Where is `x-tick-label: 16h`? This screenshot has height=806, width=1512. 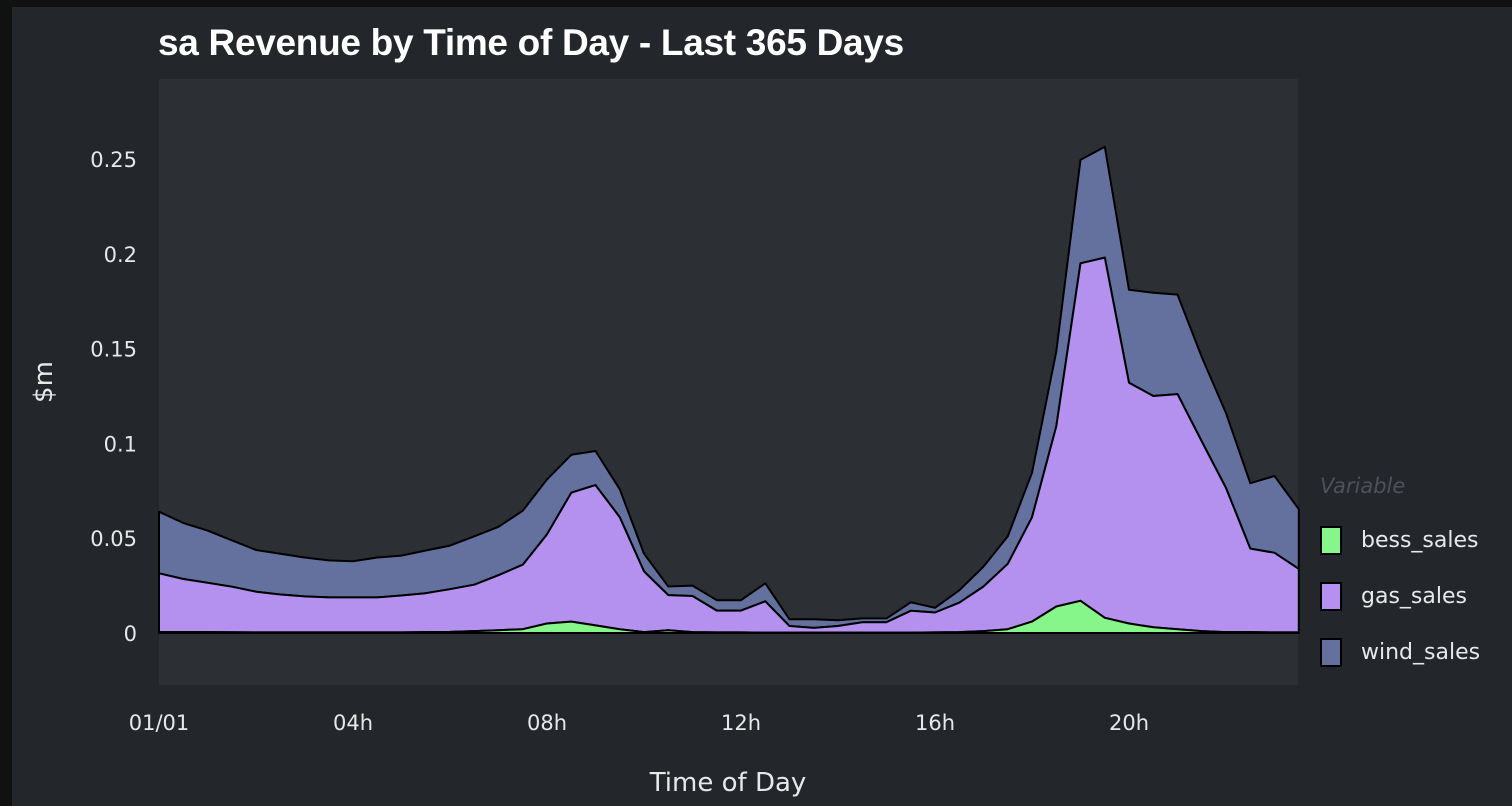
x-tick-label: 16h is located at coordinates (935, 723).